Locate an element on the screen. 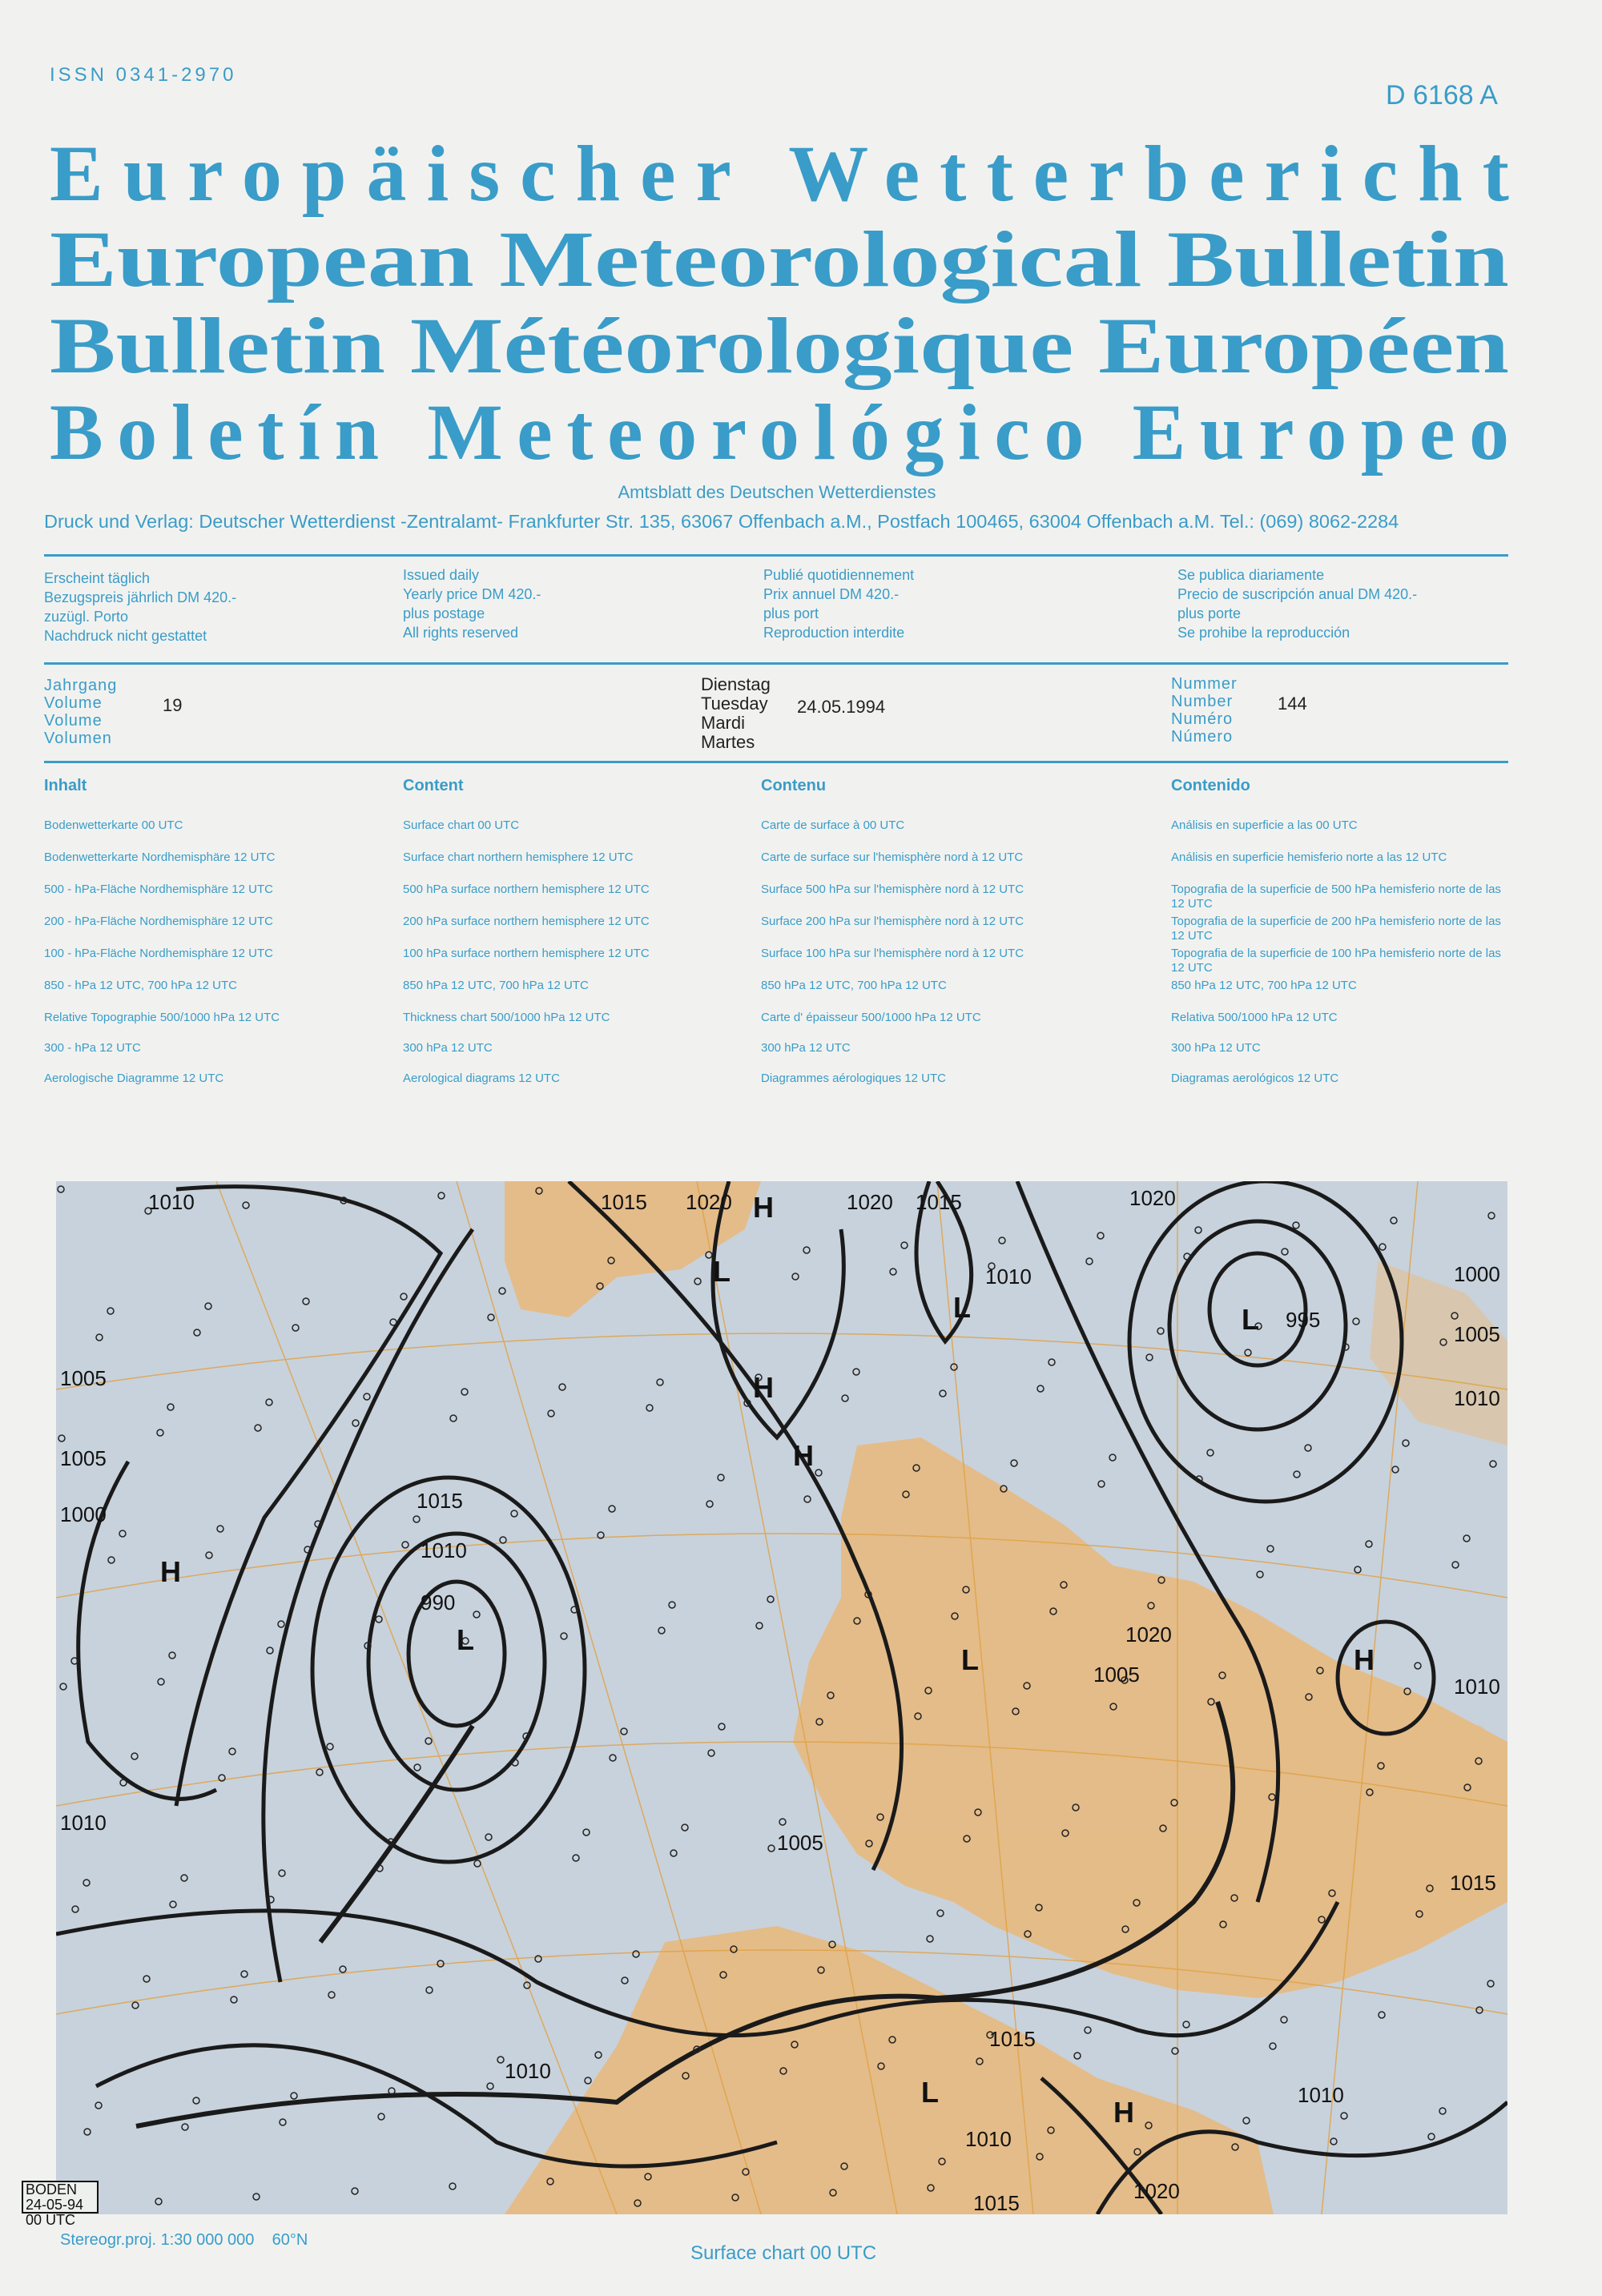 Image resolution: width=1602 pixels, height=2296 pixels. number-label: Numéro is located at coordinates (1202, 719).